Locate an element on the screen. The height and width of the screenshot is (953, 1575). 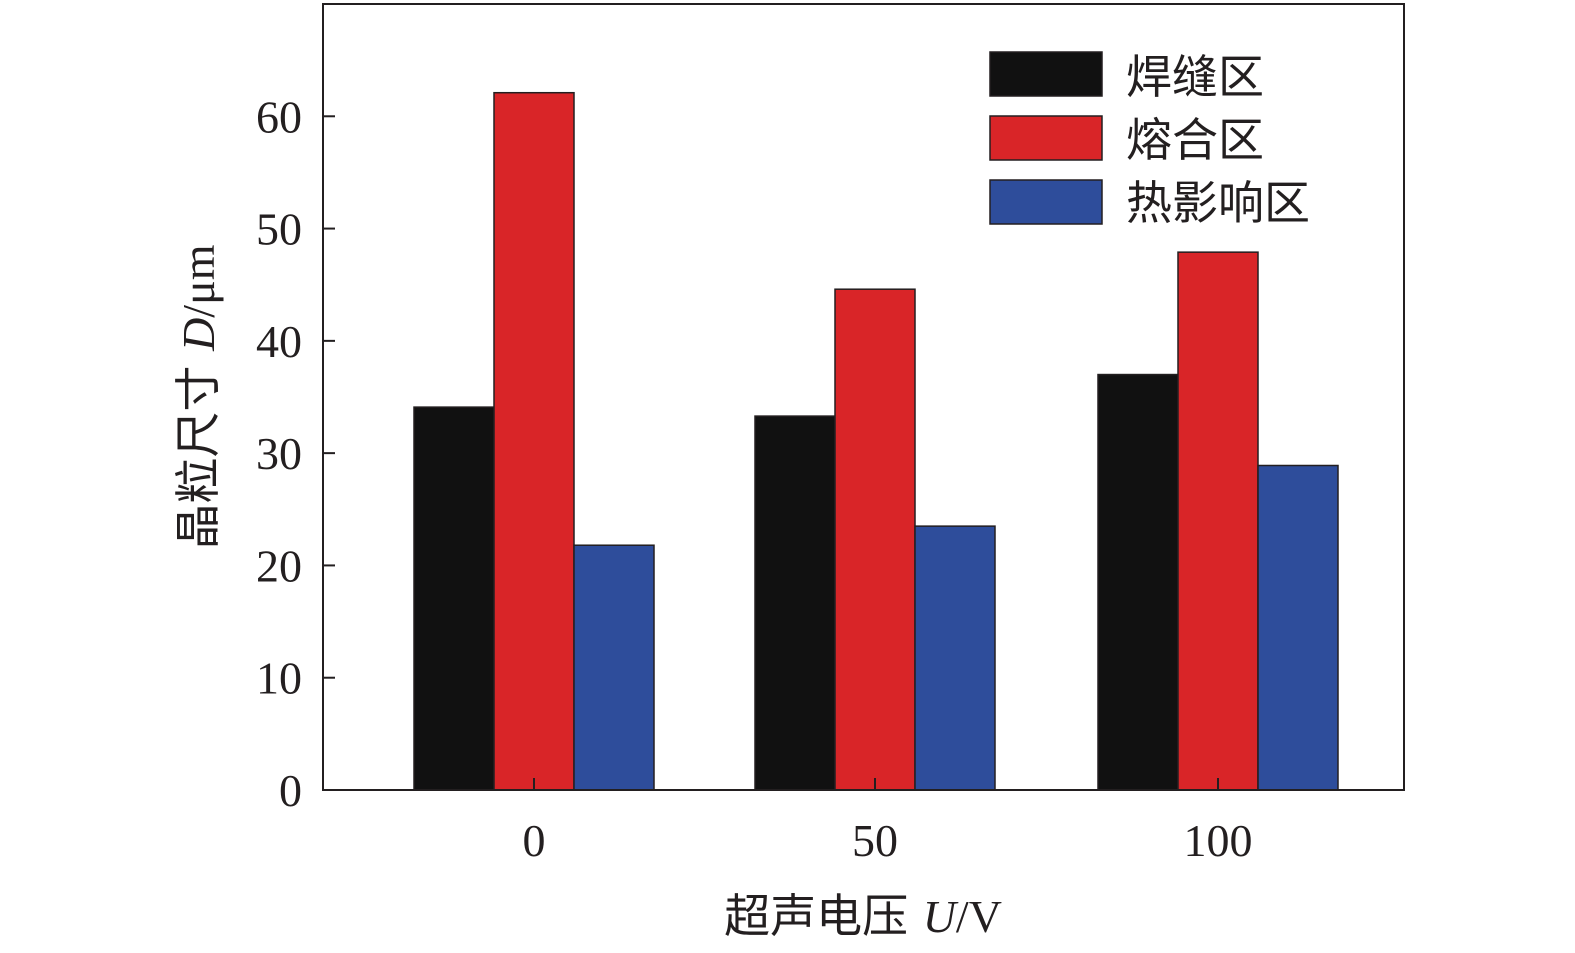
x-axis-title: 超声电压 U/V is located at coordinates (863, 916).